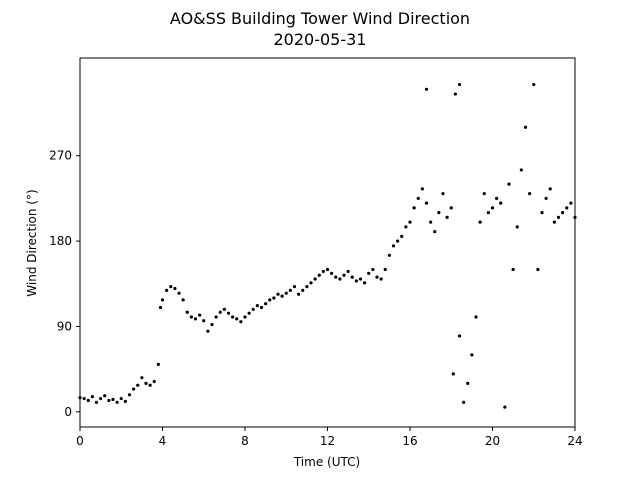 The image size is (640, 484). What do you see at coordinates (327, 441) in the screenshot?
I see `x-tick-label: 12` at bounding box center [327, 441].